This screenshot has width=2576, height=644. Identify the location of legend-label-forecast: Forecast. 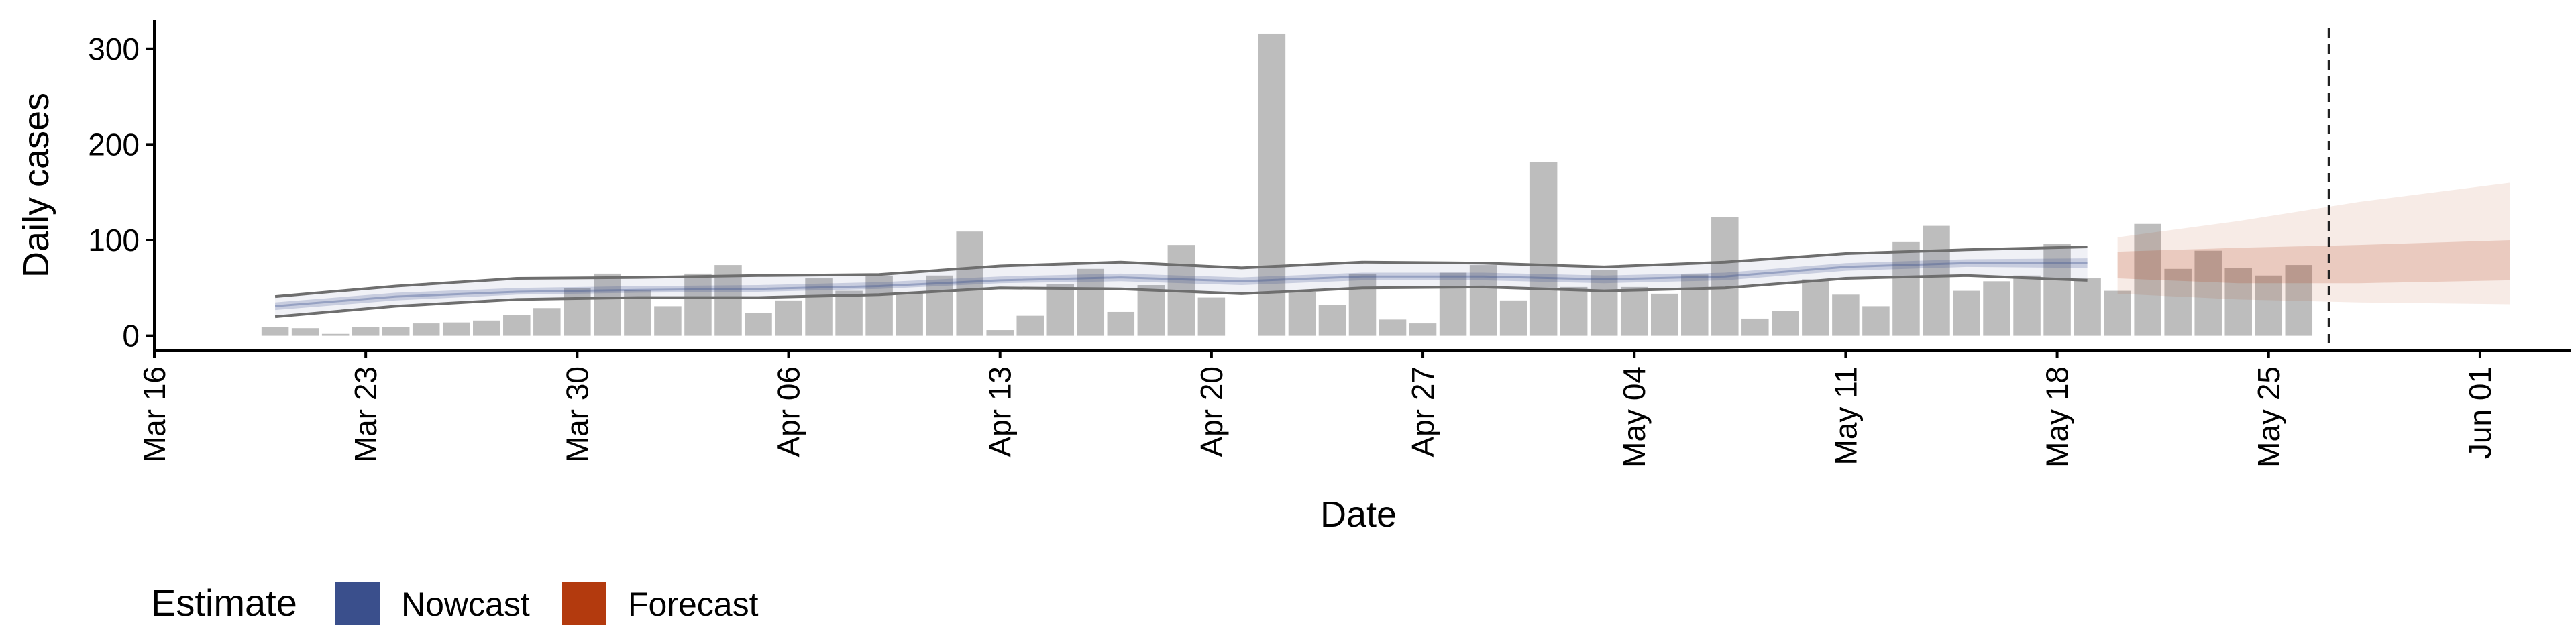
(693, 604).